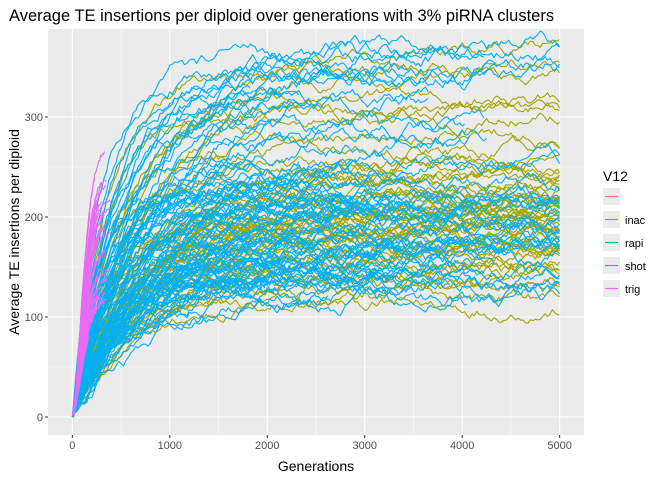 The image size is (672, 480). I want to click on x-tick-label: 3000, so click(364, 446).